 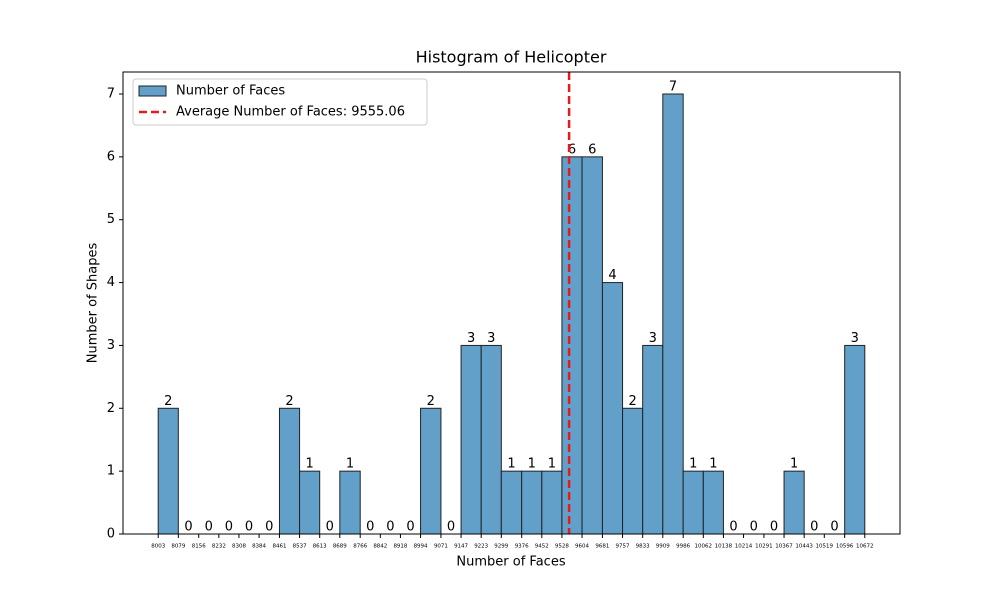 What do you see at coordinates (744, 547) in the screenshot?
I see `x-tick-label: 10214` at bounding box center [744, 547].